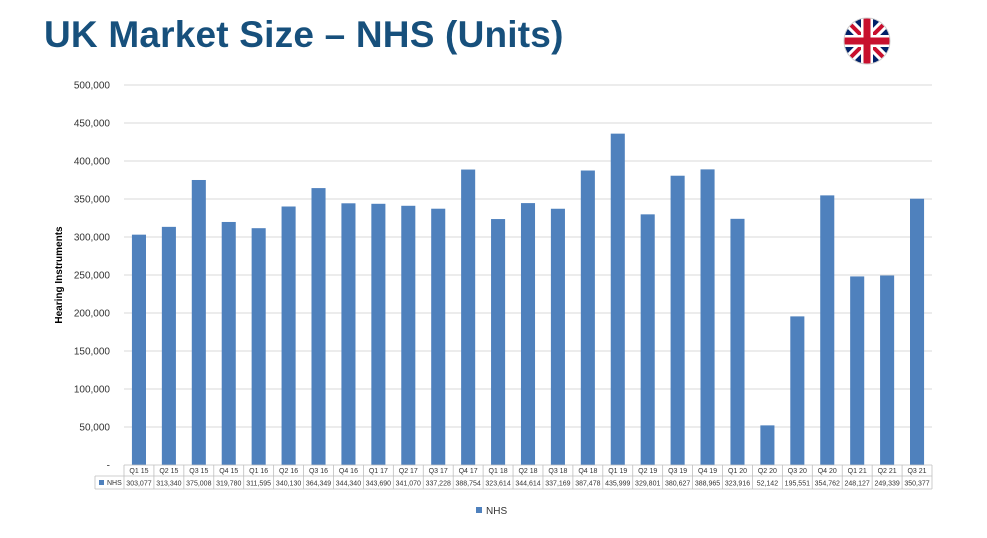  I want to click on category-label: Q1 18, so click(498, 471).